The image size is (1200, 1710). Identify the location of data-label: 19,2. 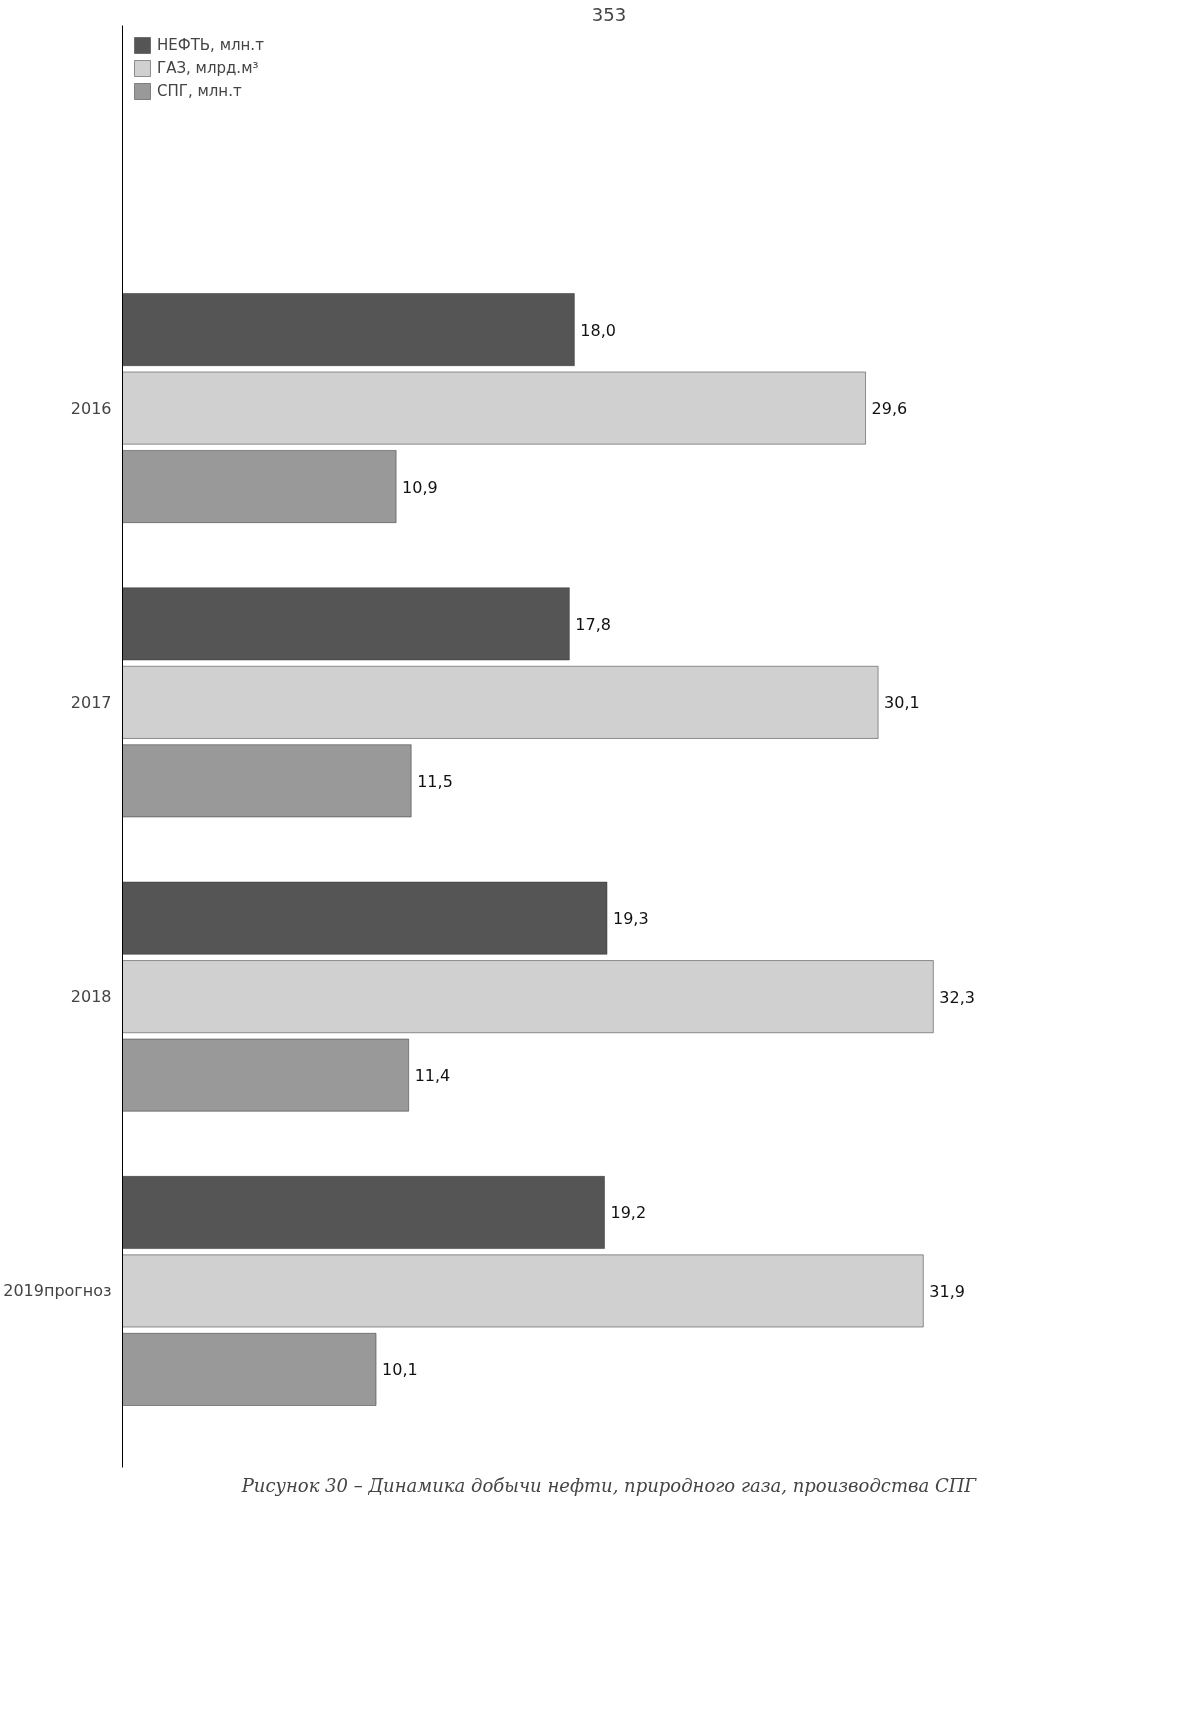
(628, 1213).